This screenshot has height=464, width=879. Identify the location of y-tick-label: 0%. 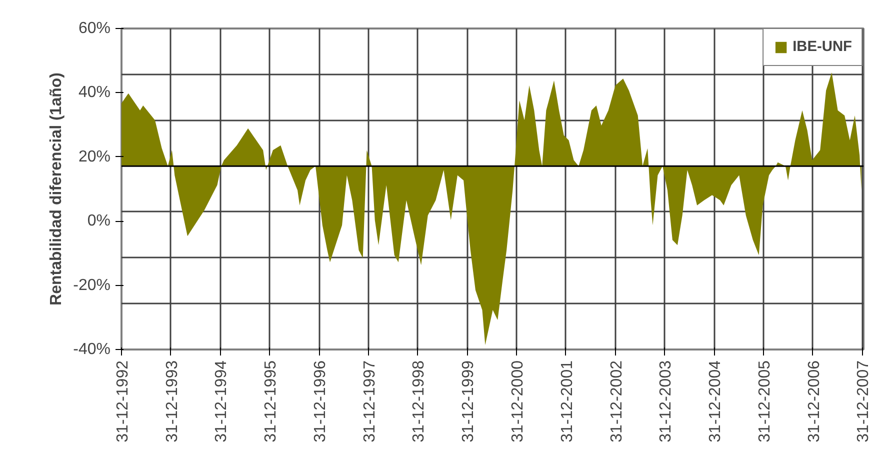
(98, 221).